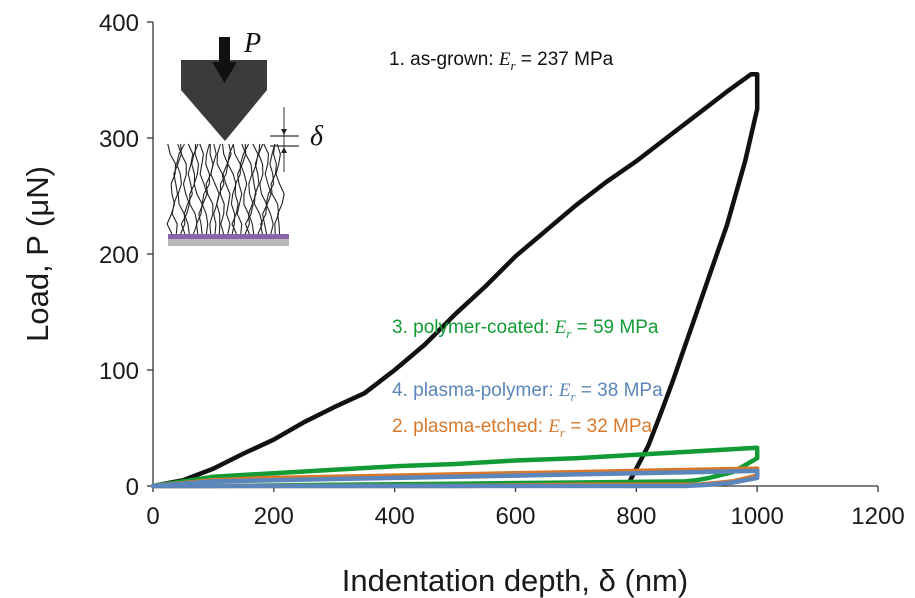  I want to click on y-tick-label: 300, so click(119, 139).